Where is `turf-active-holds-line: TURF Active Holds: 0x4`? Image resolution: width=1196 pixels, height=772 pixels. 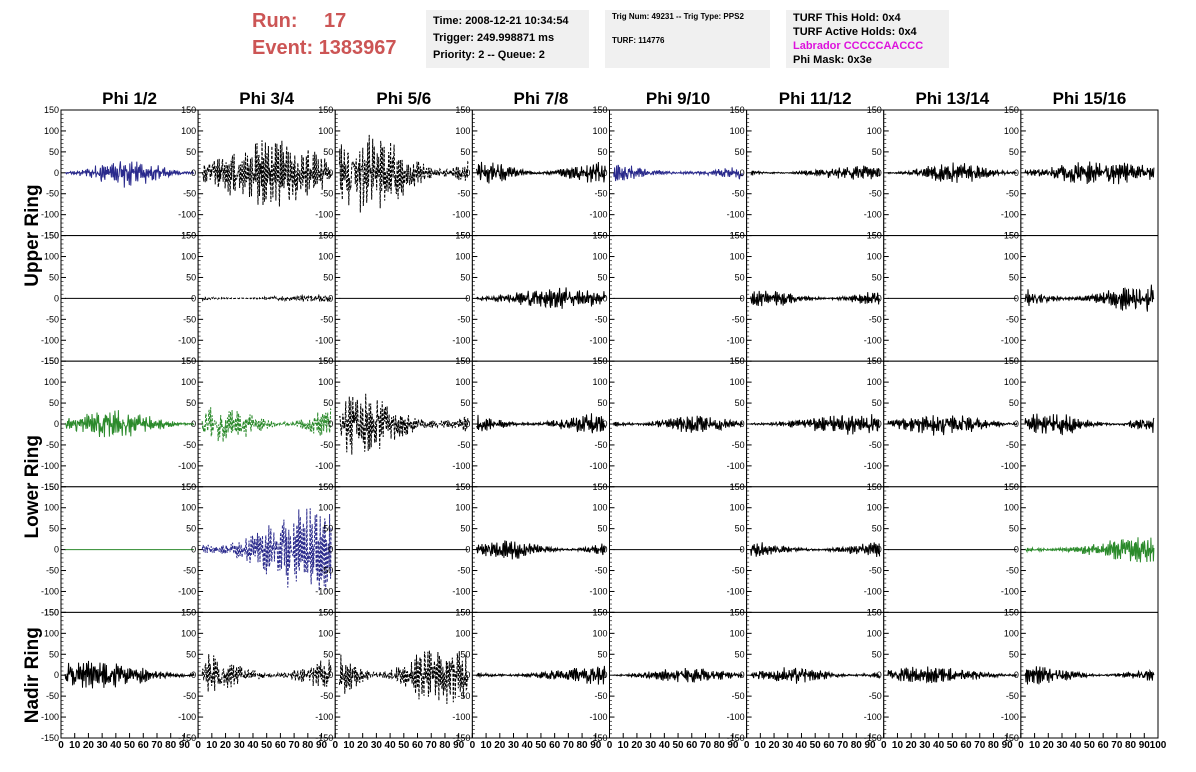
turf-active-holds-line: TURF Active Holds: 0x4 is located at coordinates (855, 32).